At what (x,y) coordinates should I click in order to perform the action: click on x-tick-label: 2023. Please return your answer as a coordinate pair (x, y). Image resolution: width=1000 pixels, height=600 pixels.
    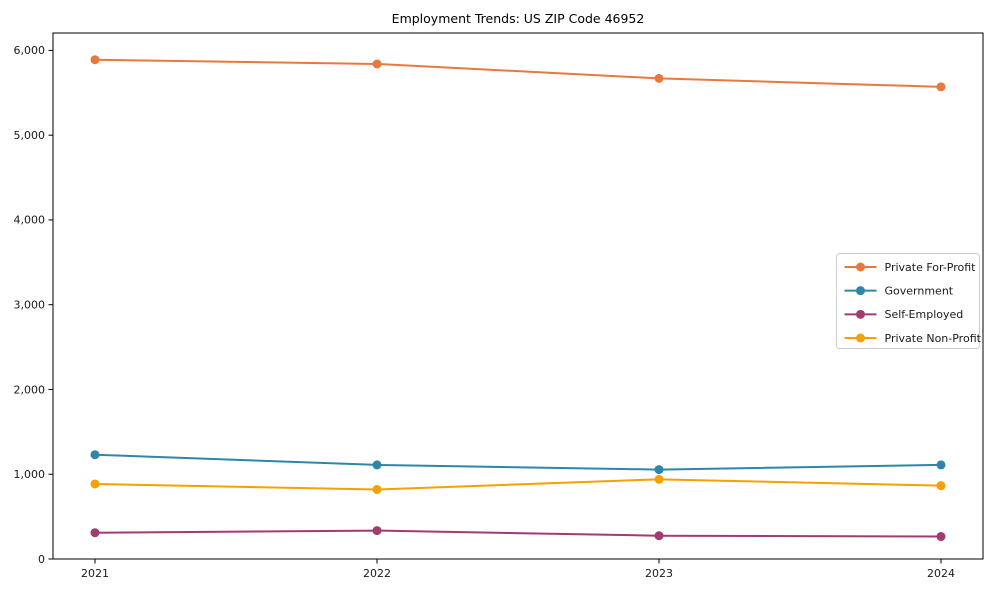
    Looking at the image, I should click on (659, 573).